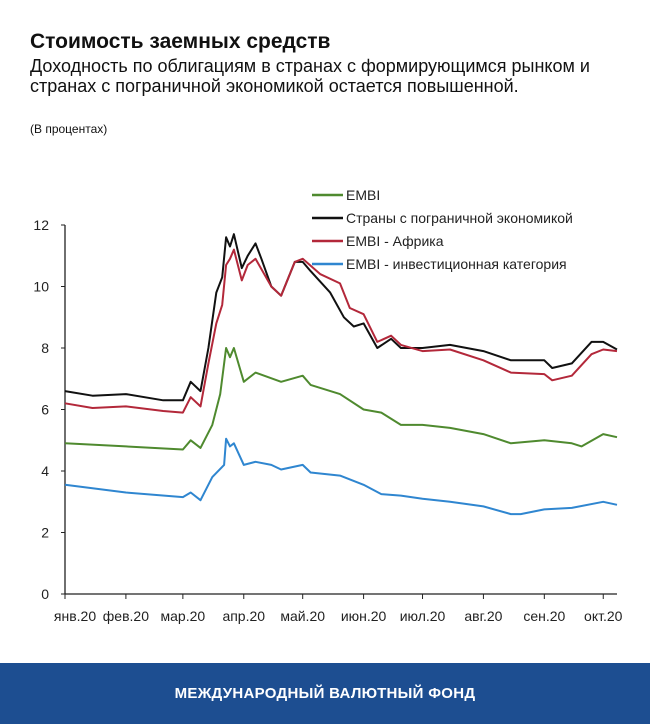 Image resolution: width=650 pixels, height=724 pixels. I want to click on x-tick-label: янв.20, so click(75, 616).